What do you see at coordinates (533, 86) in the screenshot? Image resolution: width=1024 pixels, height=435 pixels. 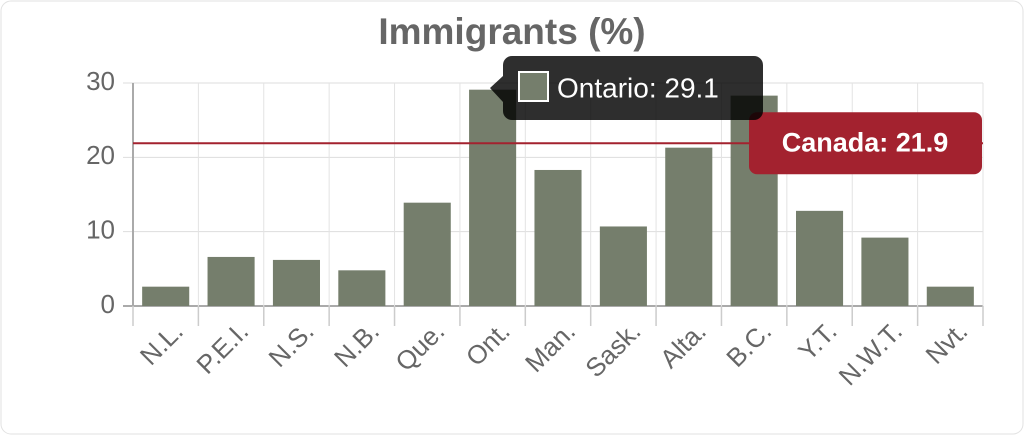 I see `tooltip-swatch` at bounding box center [533, 86].